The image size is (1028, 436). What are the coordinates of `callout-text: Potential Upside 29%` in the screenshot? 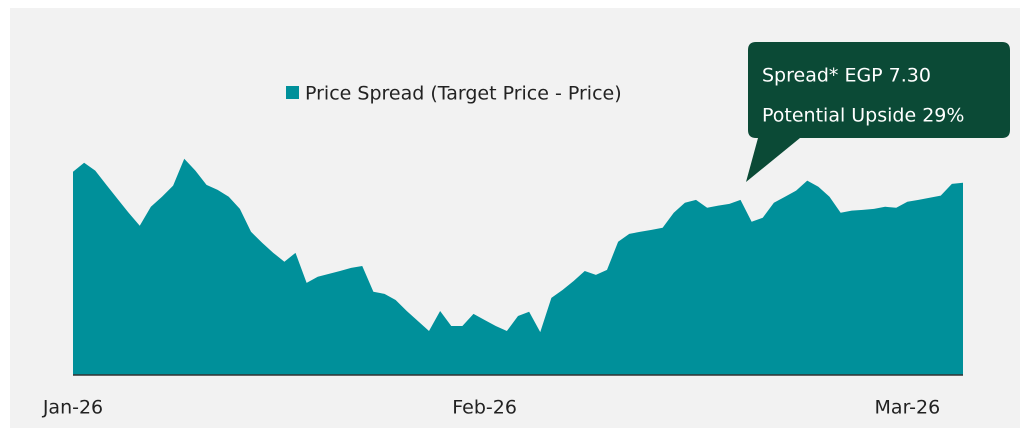 It's located at (863, 116).